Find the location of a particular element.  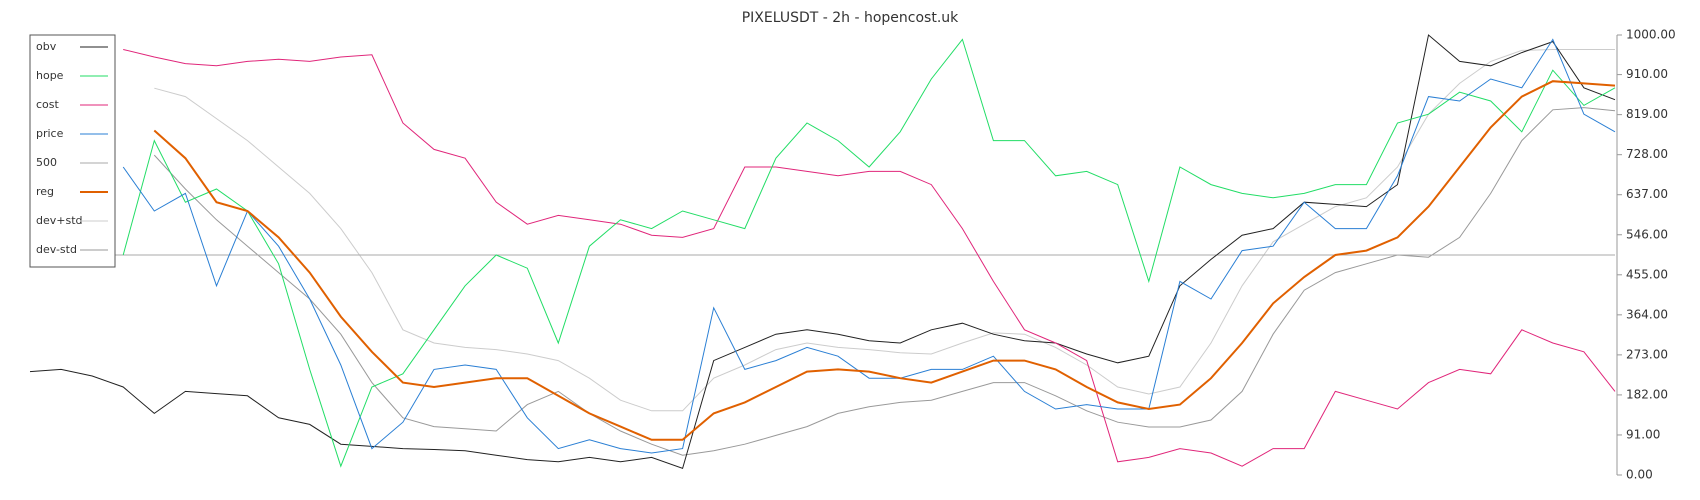

legend-label: hope is located at coordinates (50, 75).